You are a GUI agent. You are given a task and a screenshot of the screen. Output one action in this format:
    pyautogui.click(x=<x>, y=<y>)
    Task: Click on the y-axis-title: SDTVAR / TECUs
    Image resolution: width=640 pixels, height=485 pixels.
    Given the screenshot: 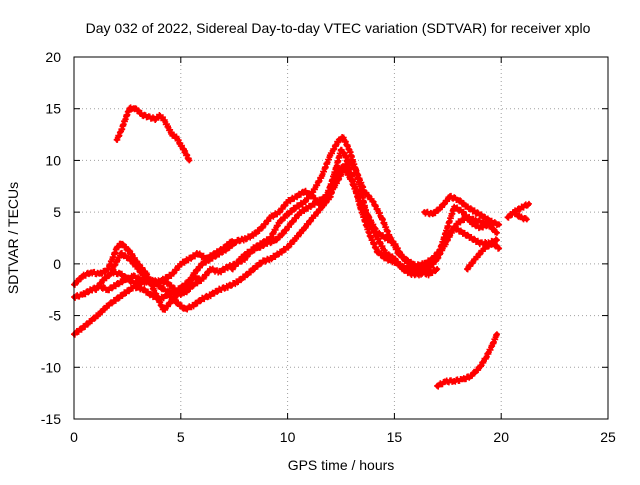 What is the action you would take?
    pyautogui.click(x=13, y=238)
    